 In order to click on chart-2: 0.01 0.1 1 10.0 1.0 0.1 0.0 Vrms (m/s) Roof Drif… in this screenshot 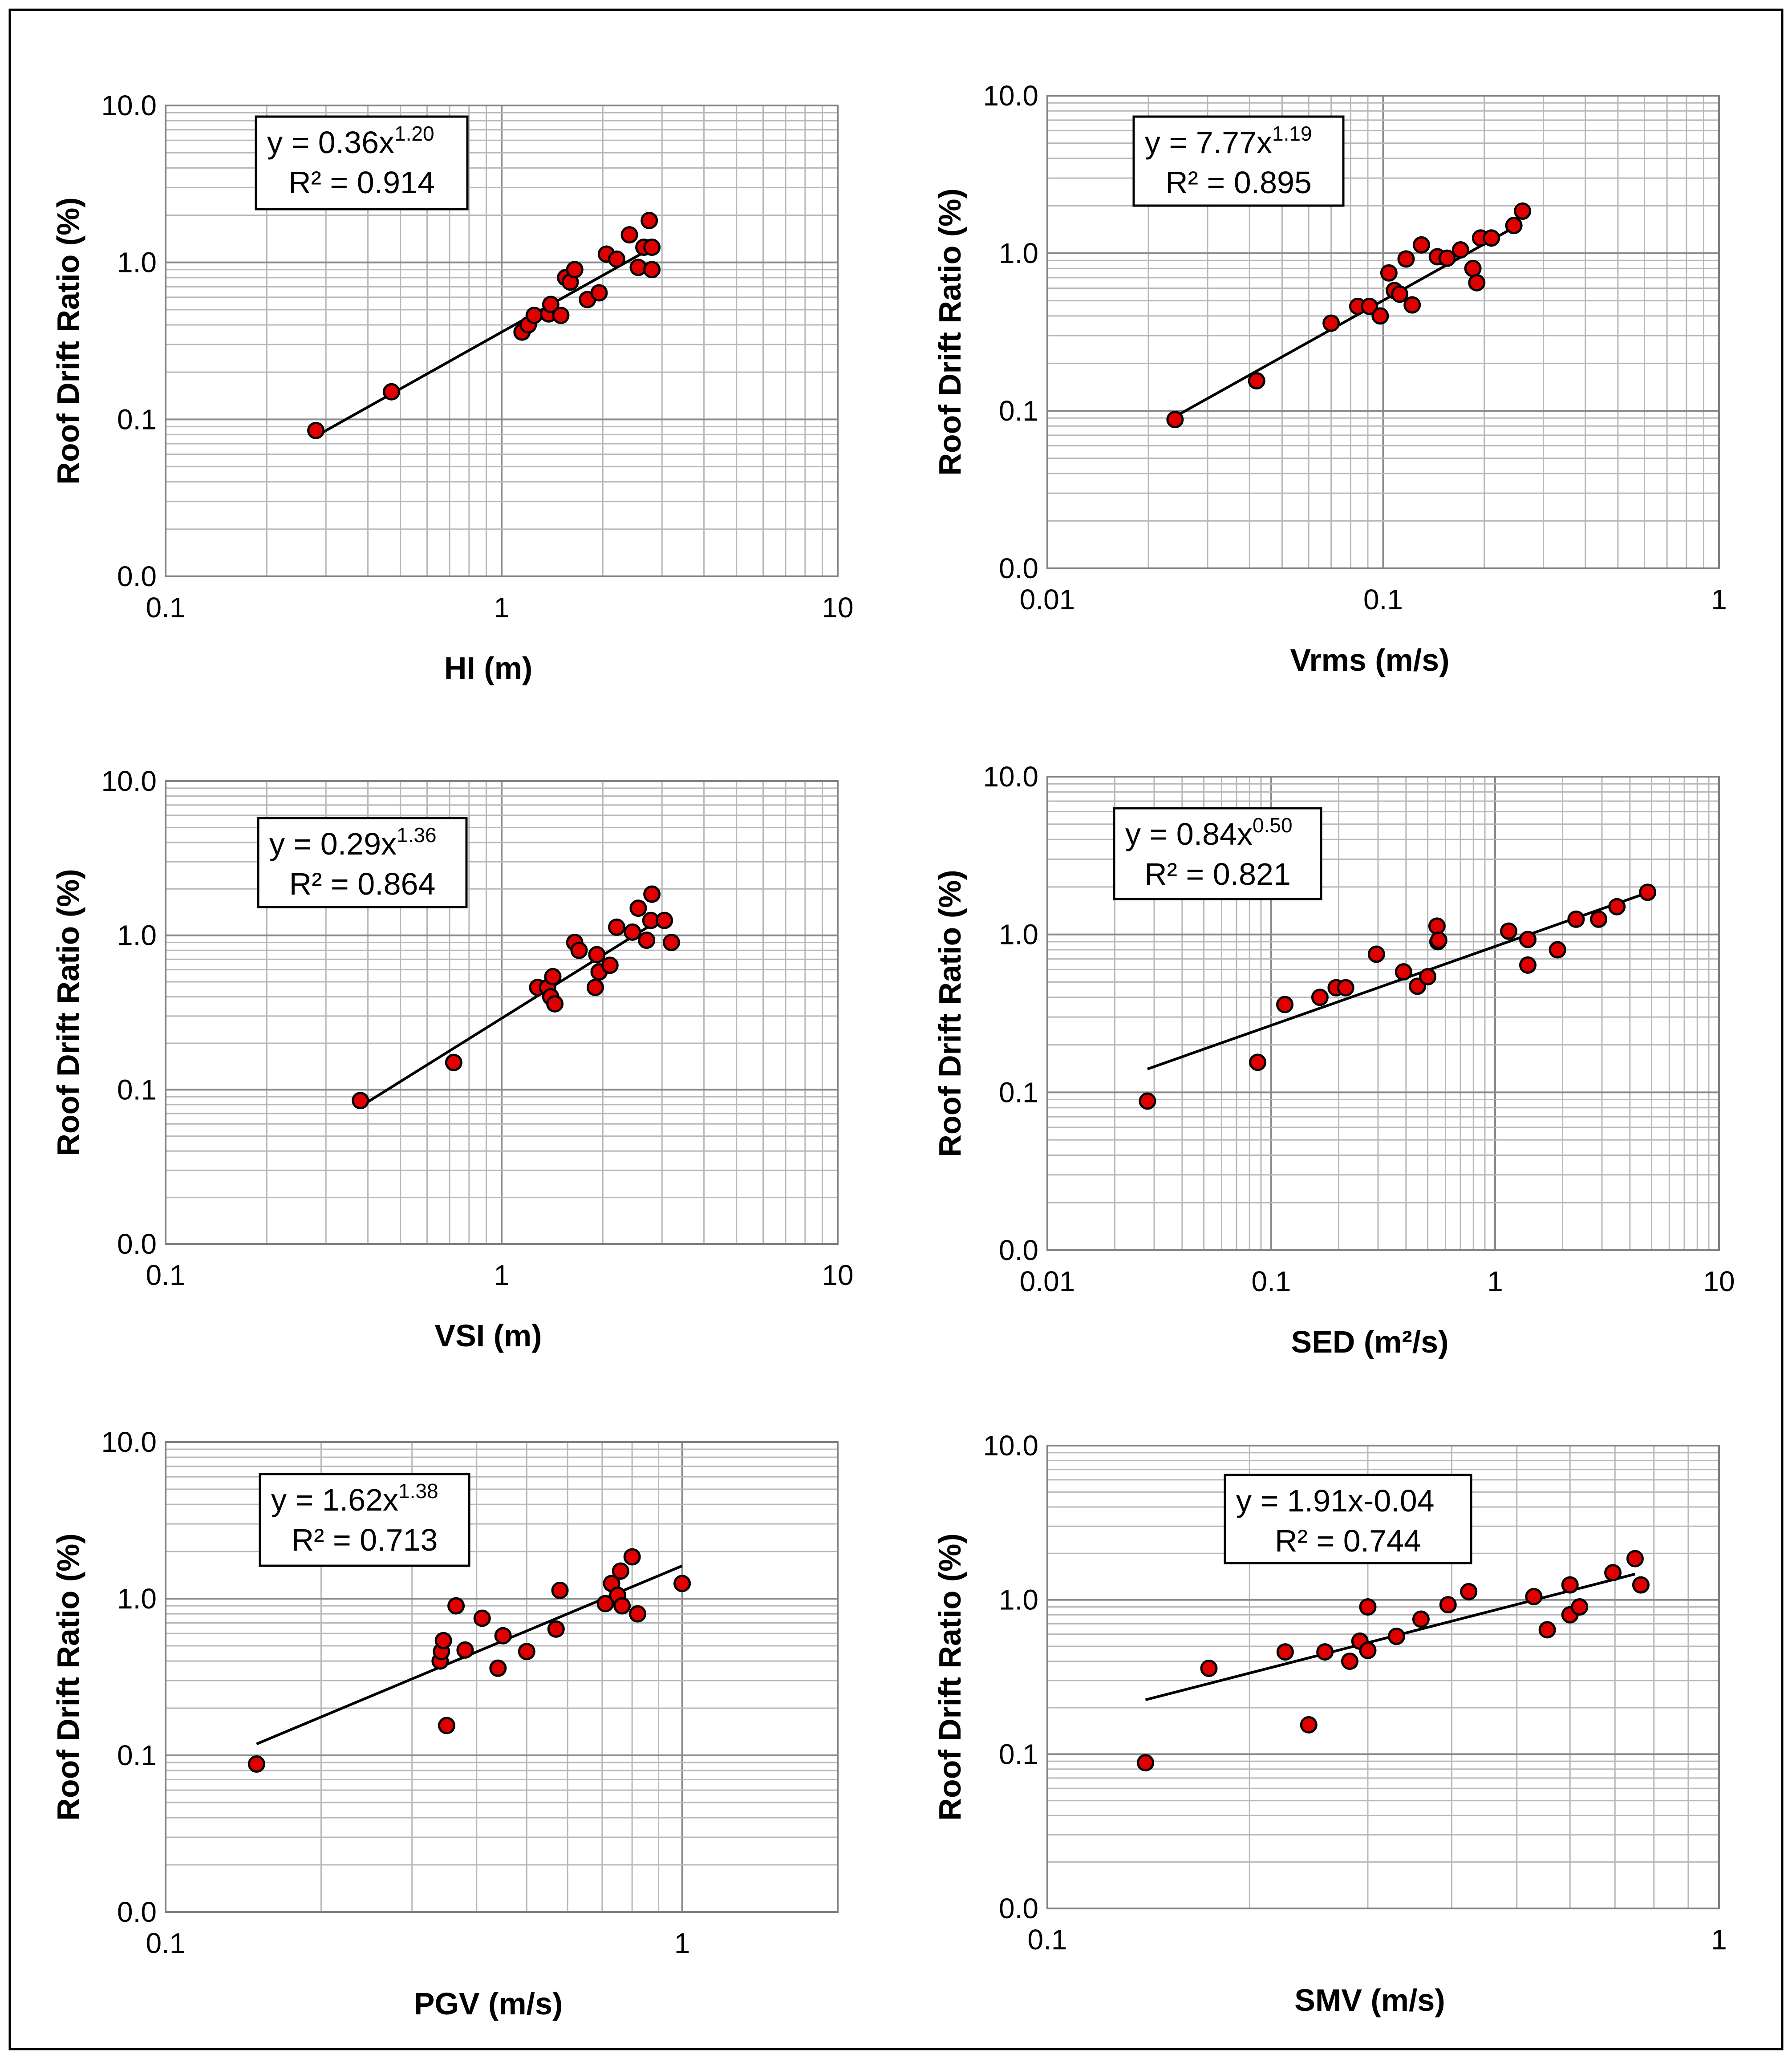, I will do `click(1329, 378)`.